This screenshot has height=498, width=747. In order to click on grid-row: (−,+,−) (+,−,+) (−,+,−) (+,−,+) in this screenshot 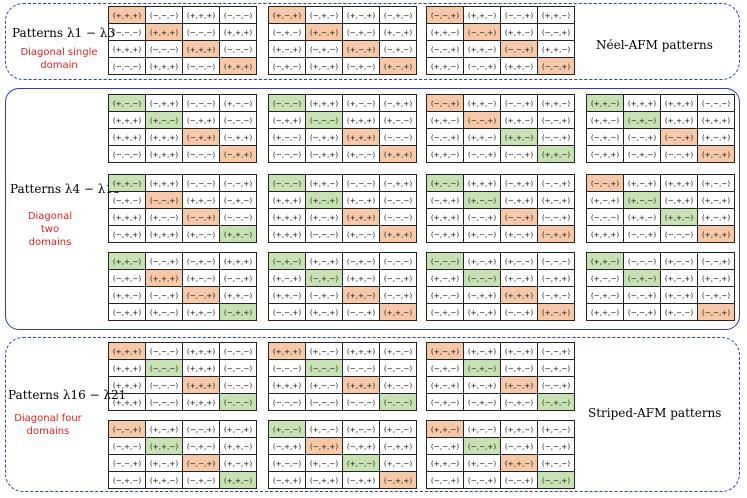, I will do `click(342, 66)`.